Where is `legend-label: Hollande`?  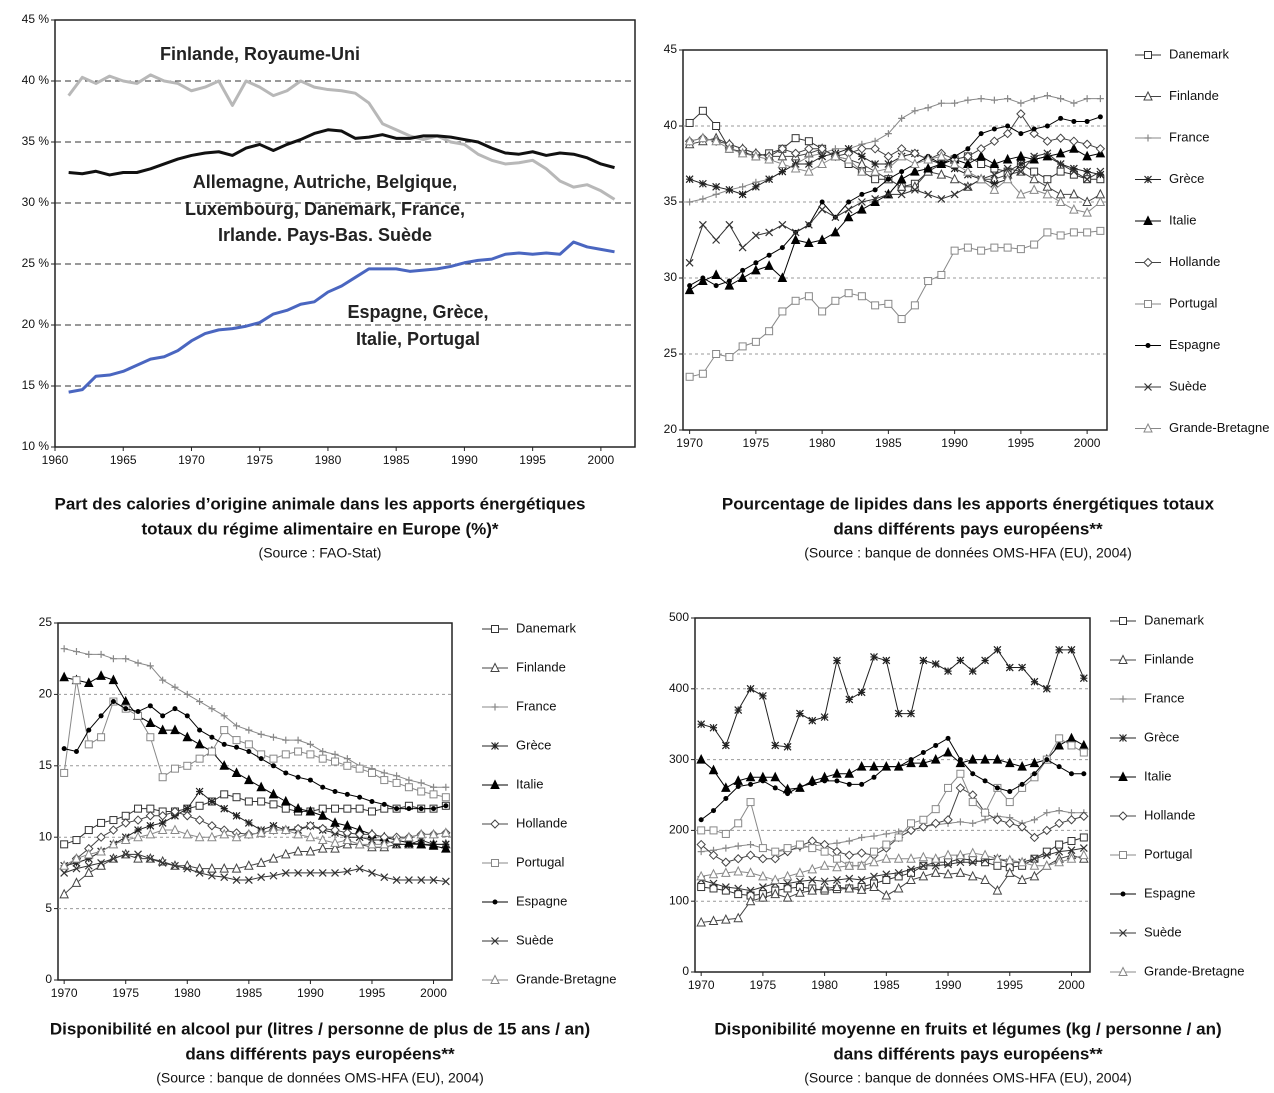
legend-label: Hollande is located at coordinates (1169, 814).